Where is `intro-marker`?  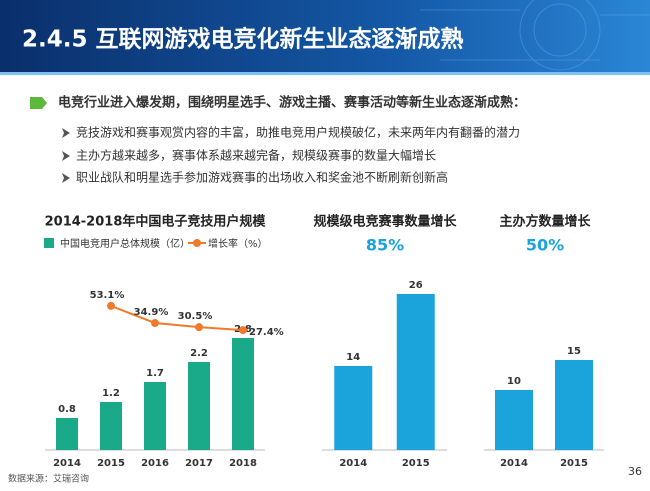
intro-marker is located at coordinates (38, 103).